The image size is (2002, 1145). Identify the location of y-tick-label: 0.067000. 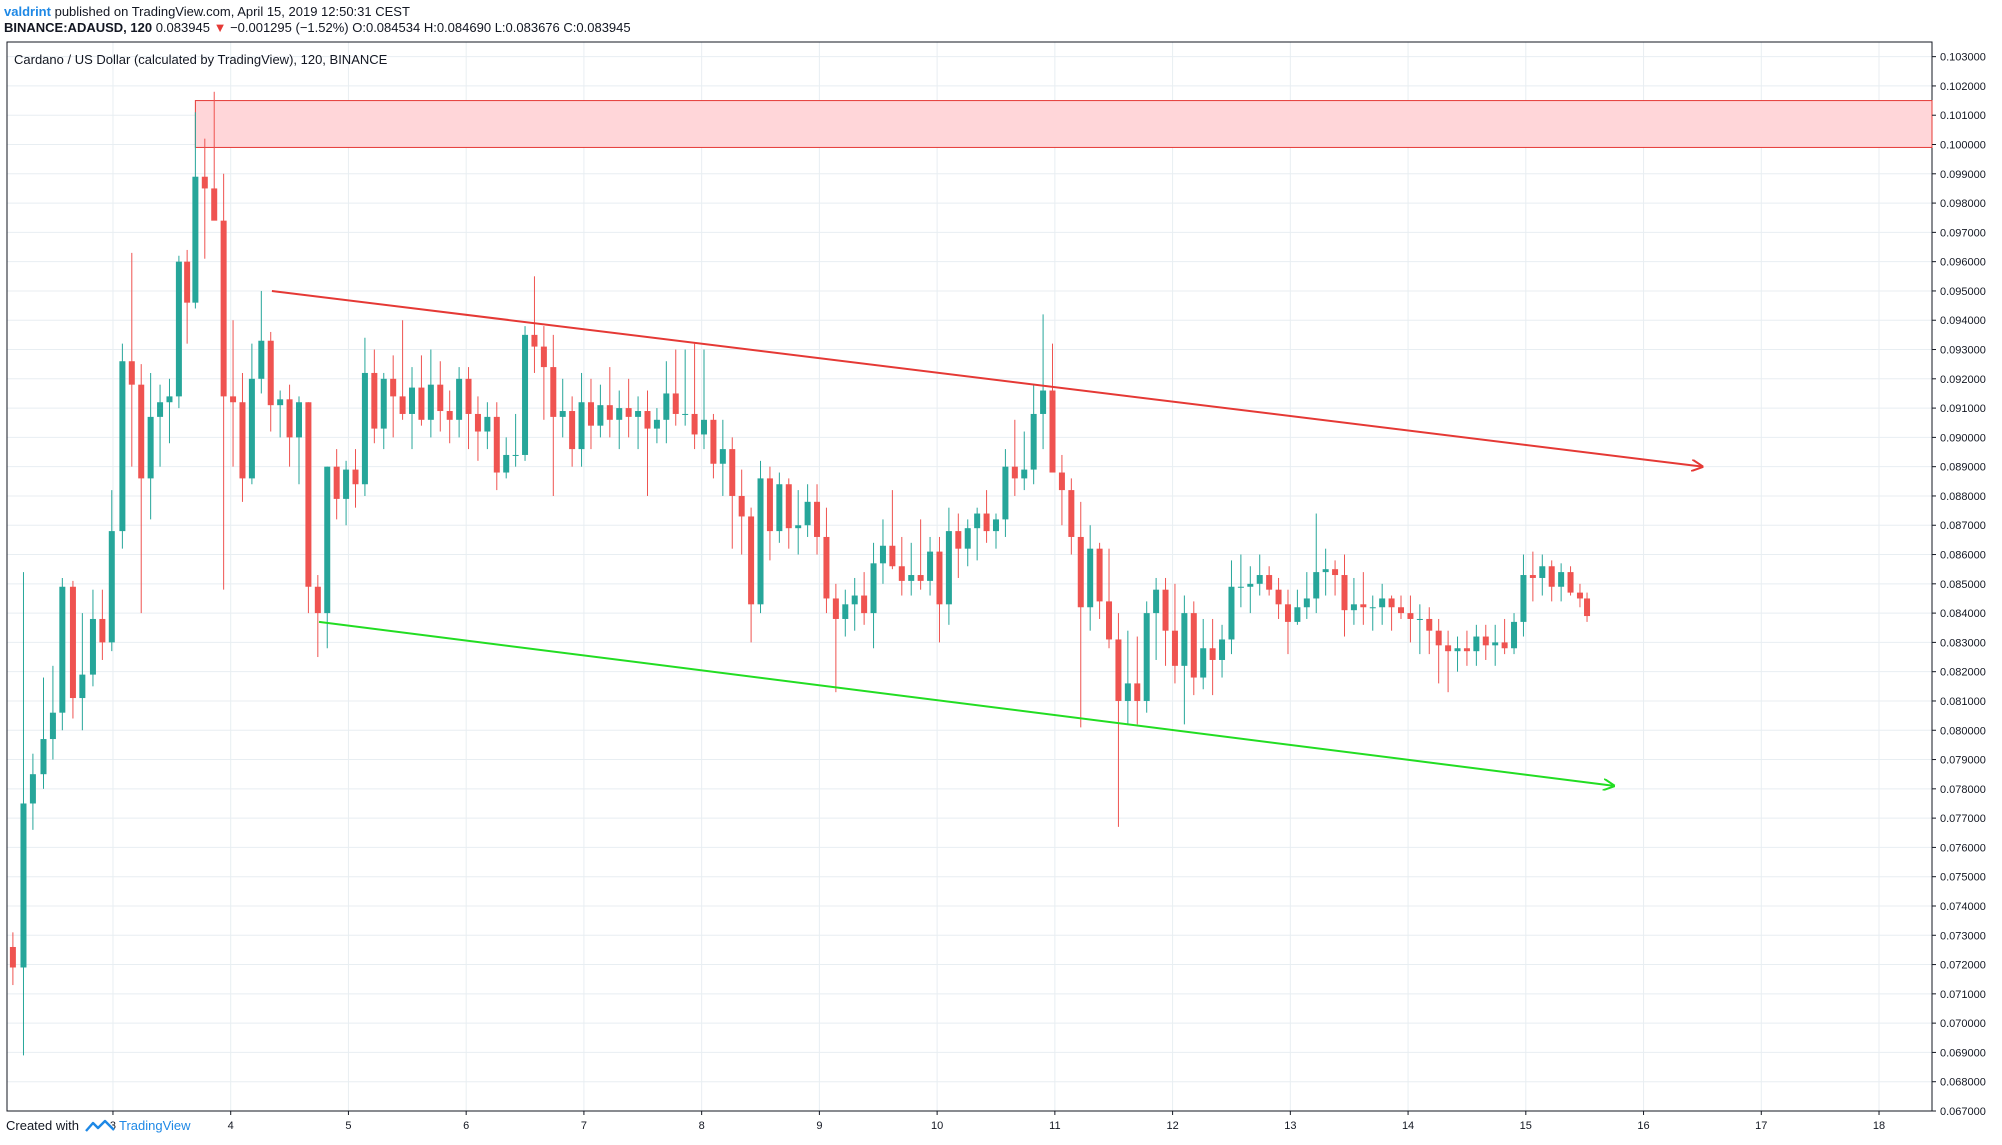
(1963, 1112).